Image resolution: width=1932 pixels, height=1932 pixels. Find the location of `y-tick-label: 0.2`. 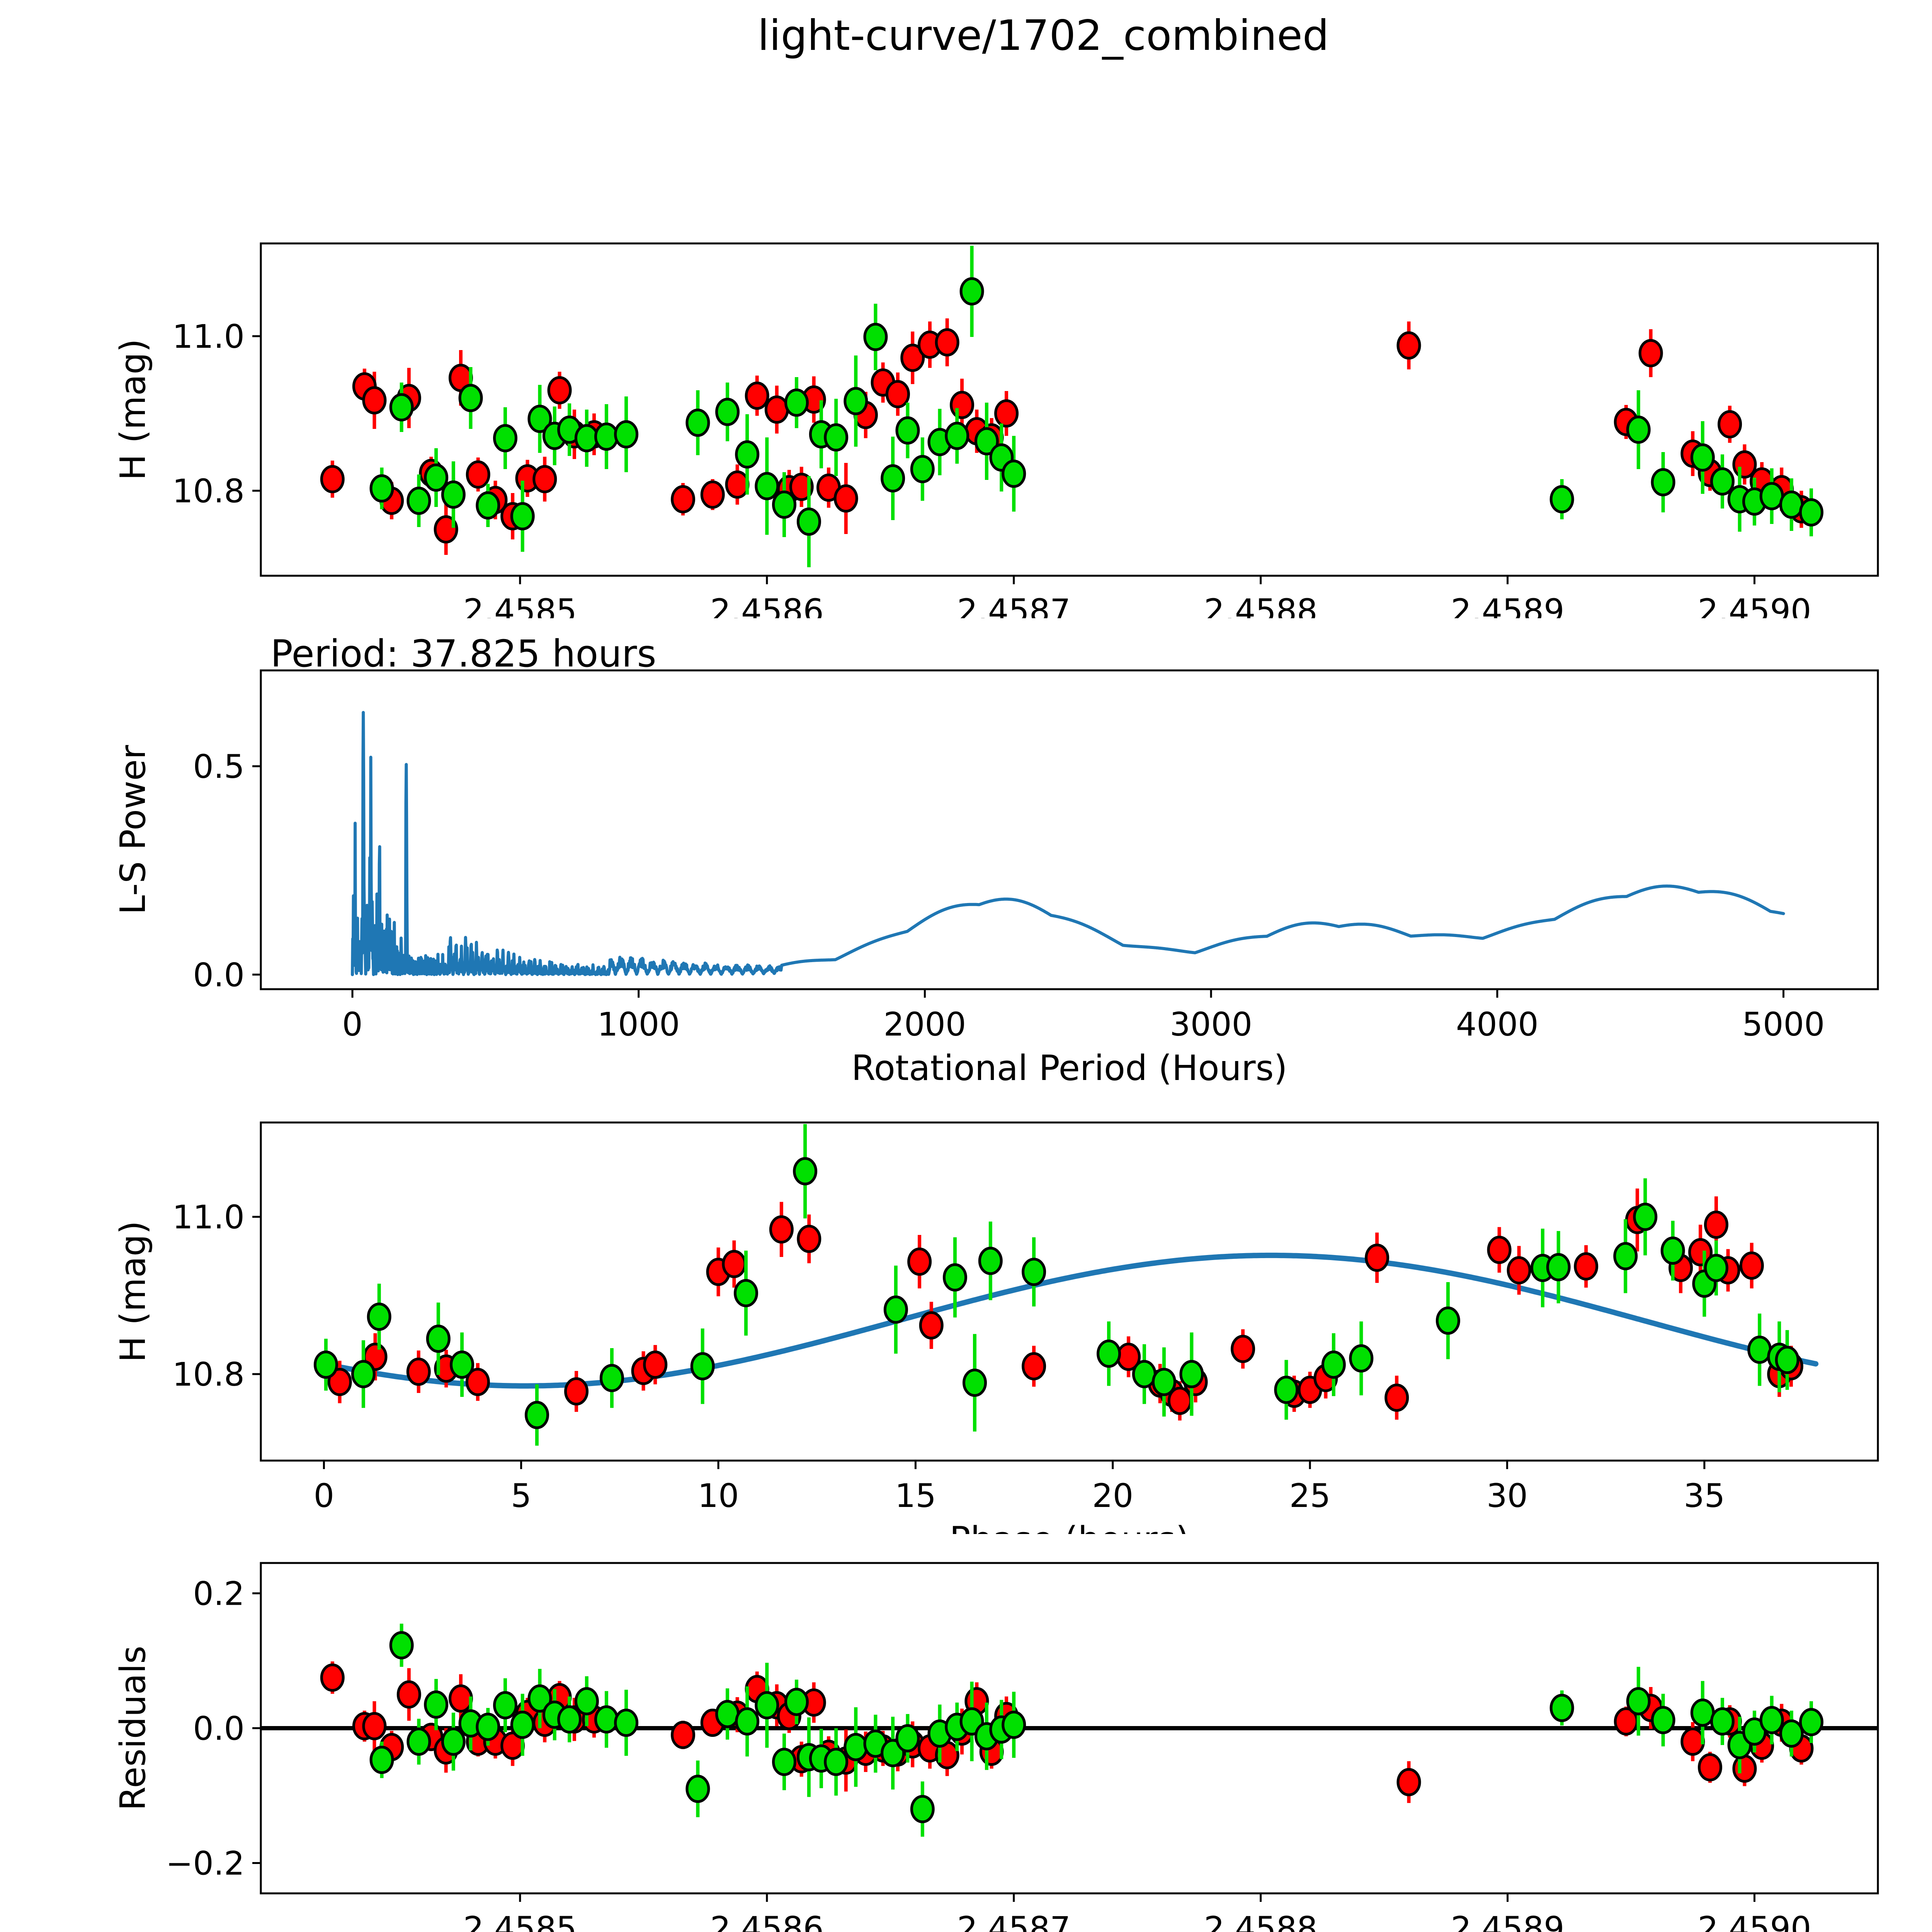

y-tick-label: 0.2 is located at coordinates (219, 1594).